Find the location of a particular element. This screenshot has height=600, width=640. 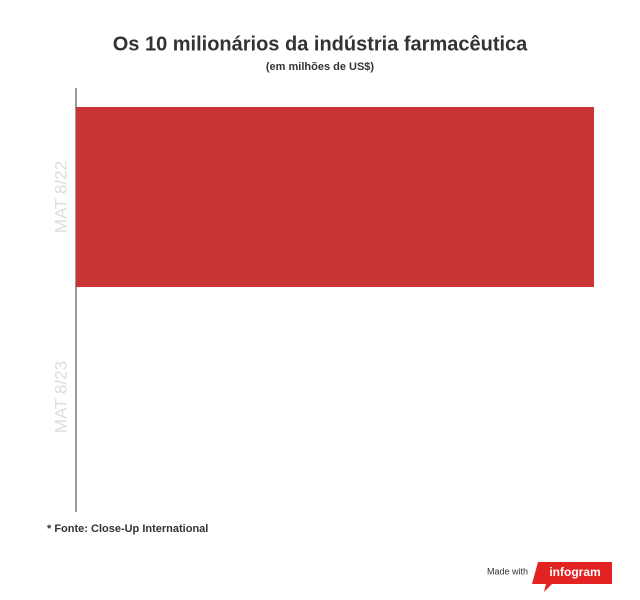

source-note: * Fonte: Close-Up International is located at coordinates (127, 529).